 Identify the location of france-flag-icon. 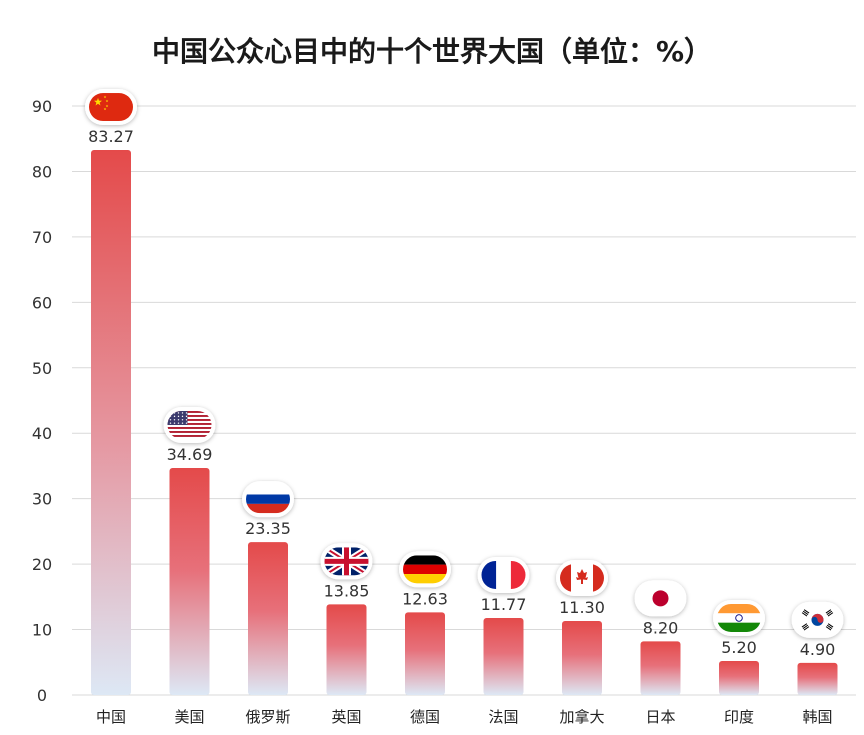
(503, 574).